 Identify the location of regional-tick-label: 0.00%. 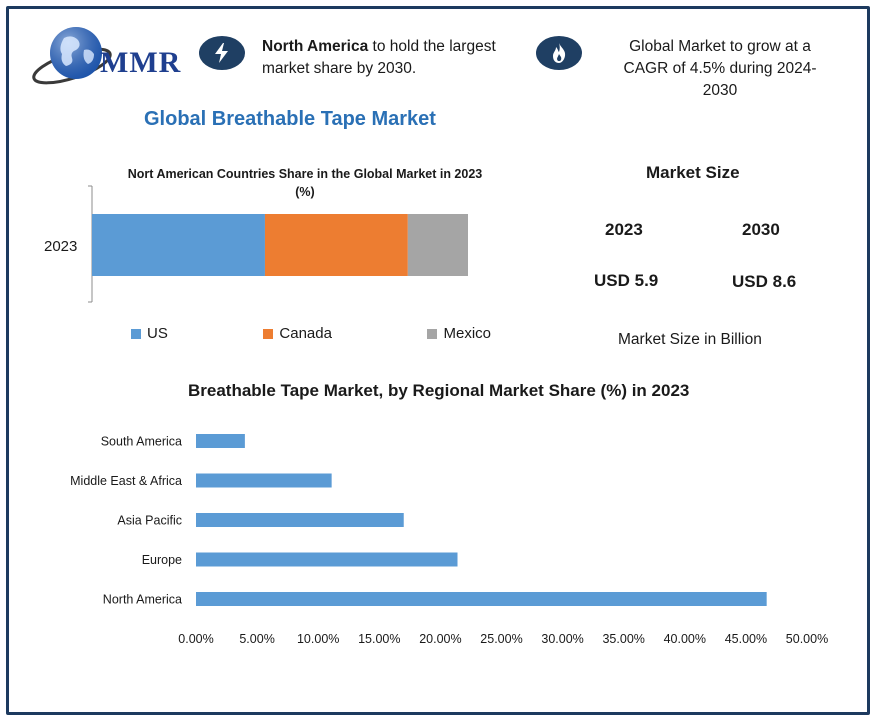
(195, 639).